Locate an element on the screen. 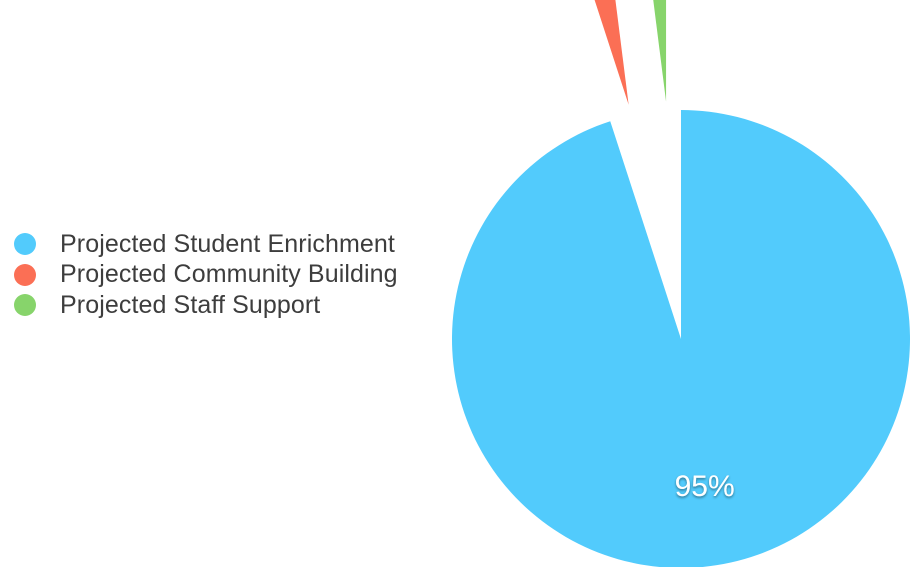 The width and height of the screenshot is (911, 567). legend-item-student-enrichment: Projected Student Enrichment is located at coordinates (206, 244).